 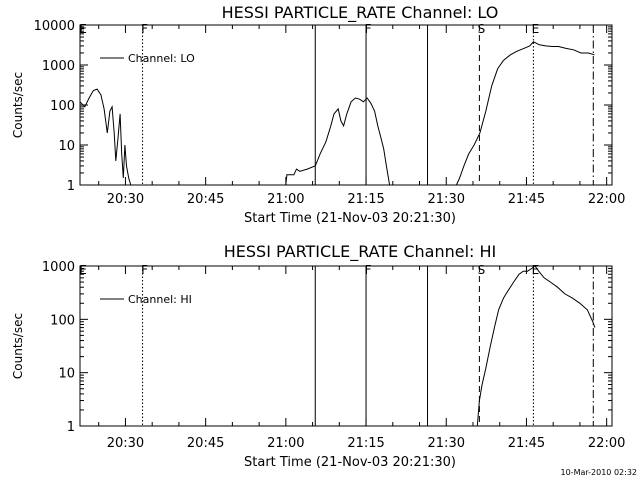 What do you see at coordinates (360, 252) in the screenshot?
I see `chart-title: HESSI PARTICLE_RATE Channel: HI` at bounding box center [360, 252].